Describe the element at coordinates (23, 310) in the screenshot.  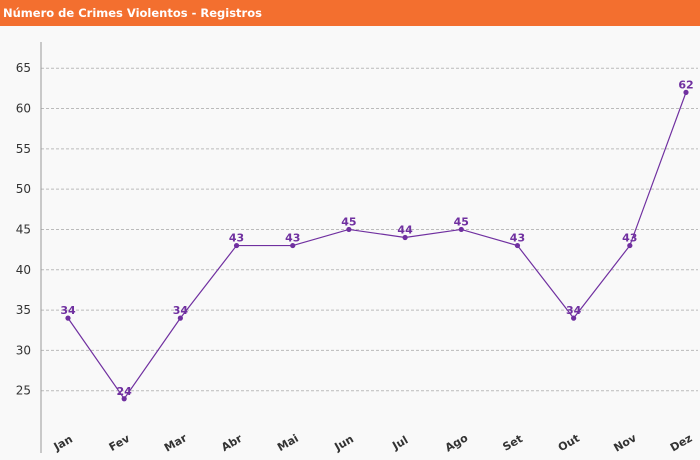
I see `y-tick-label: 35` at that location.